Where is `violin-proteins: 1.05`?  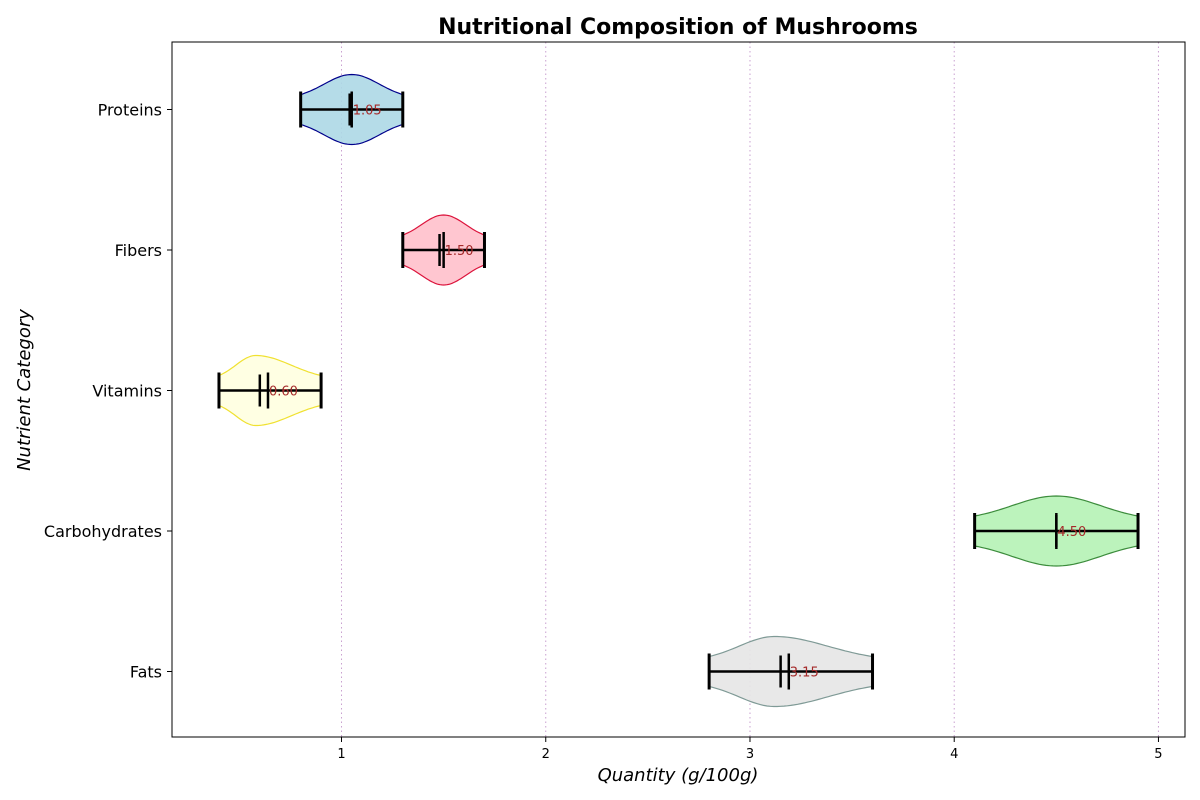
violin-proteins: 1.05 is located at coordinates (352, 109).